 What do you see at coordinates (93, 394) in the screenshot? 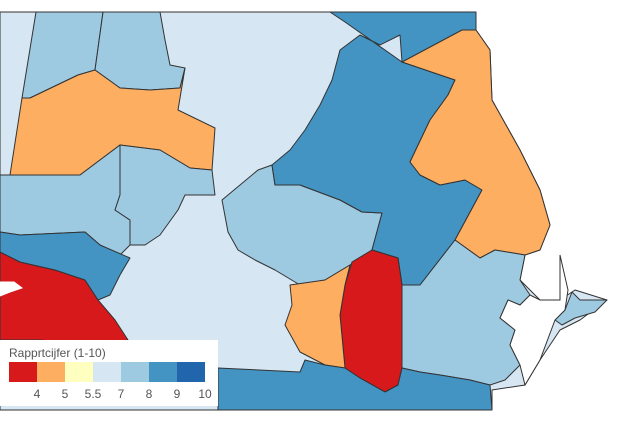
I see `legend-tick-label: 5.5` at bounding box center [93, 394].